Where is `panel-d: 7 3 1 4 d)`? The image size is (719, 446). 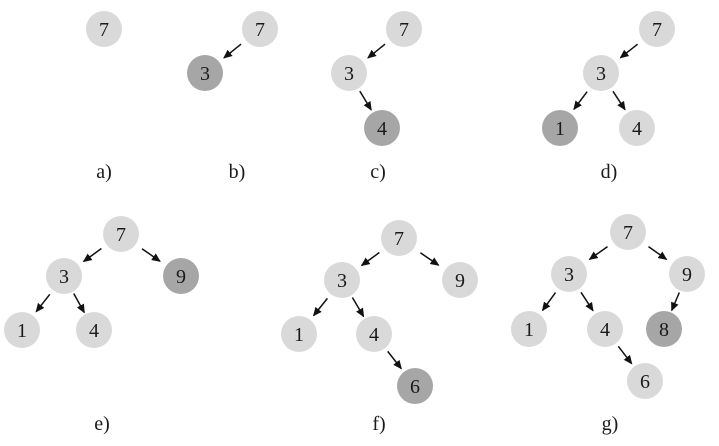 panel-d: 7 3 1 4 d) is located at coordinates (608, 97).